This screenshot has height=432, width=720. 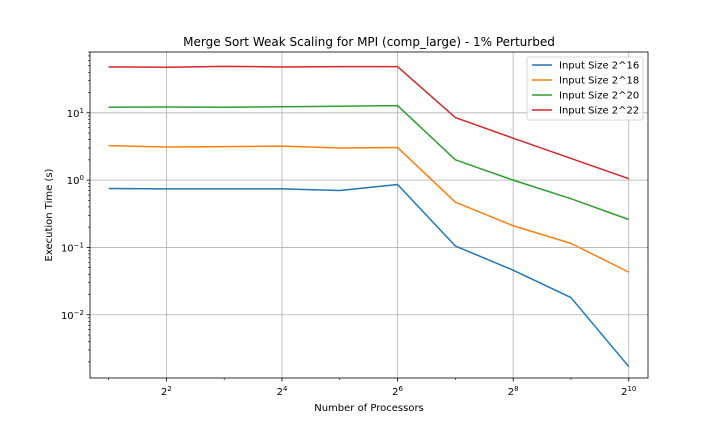 I want to click on y-axis-title: Execution Time (s), so click(x=49, y=214).